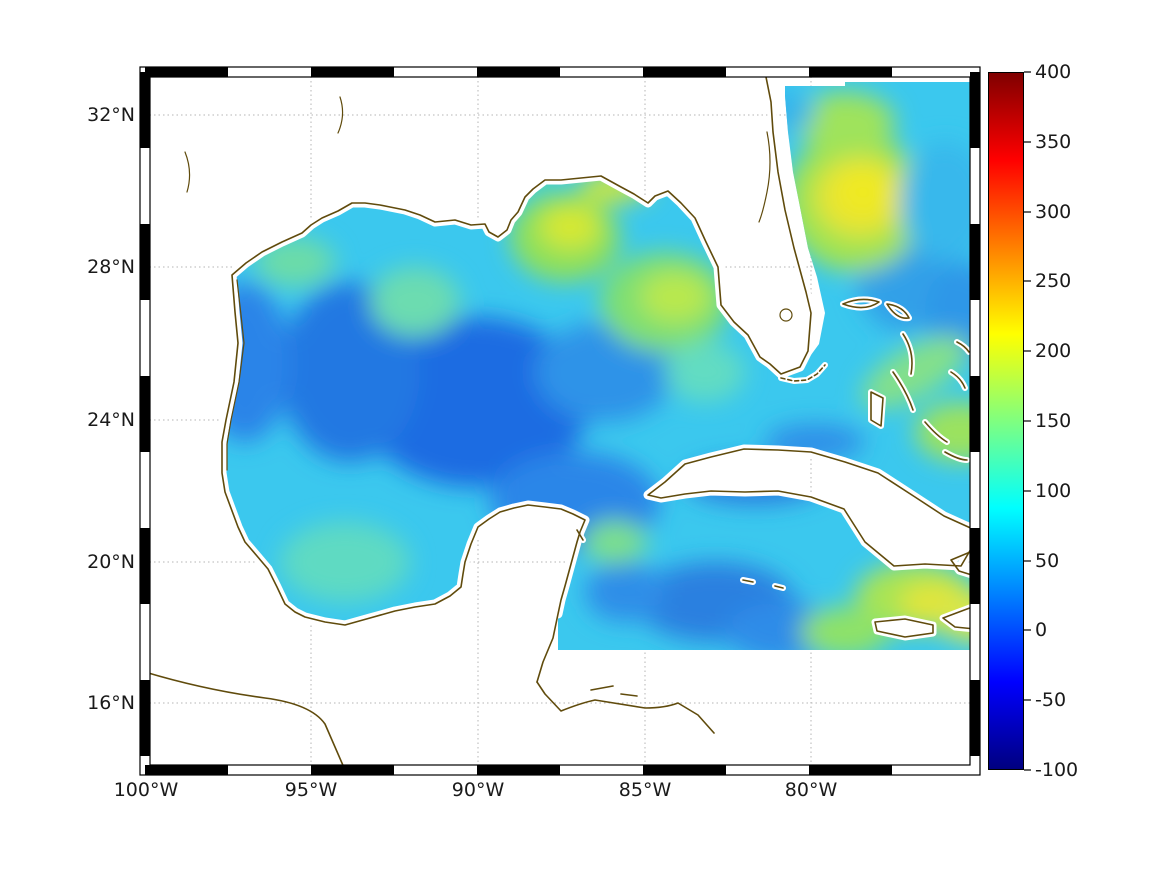  What do you see at coordinates (786, 315) in the screenshot?
I see `lake-okeechobee` at bounding box center [786, 315].